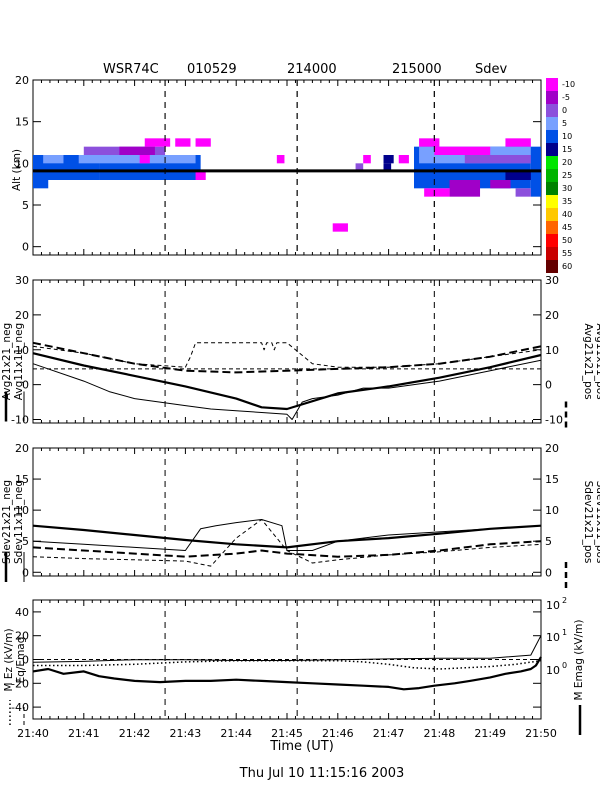 This screenshot has height=800, width=600. What do you see at coordinates (25, 572) in the screenshot?
I see `panel-3-ytick-label: 0` at bounding box center [25, 572].